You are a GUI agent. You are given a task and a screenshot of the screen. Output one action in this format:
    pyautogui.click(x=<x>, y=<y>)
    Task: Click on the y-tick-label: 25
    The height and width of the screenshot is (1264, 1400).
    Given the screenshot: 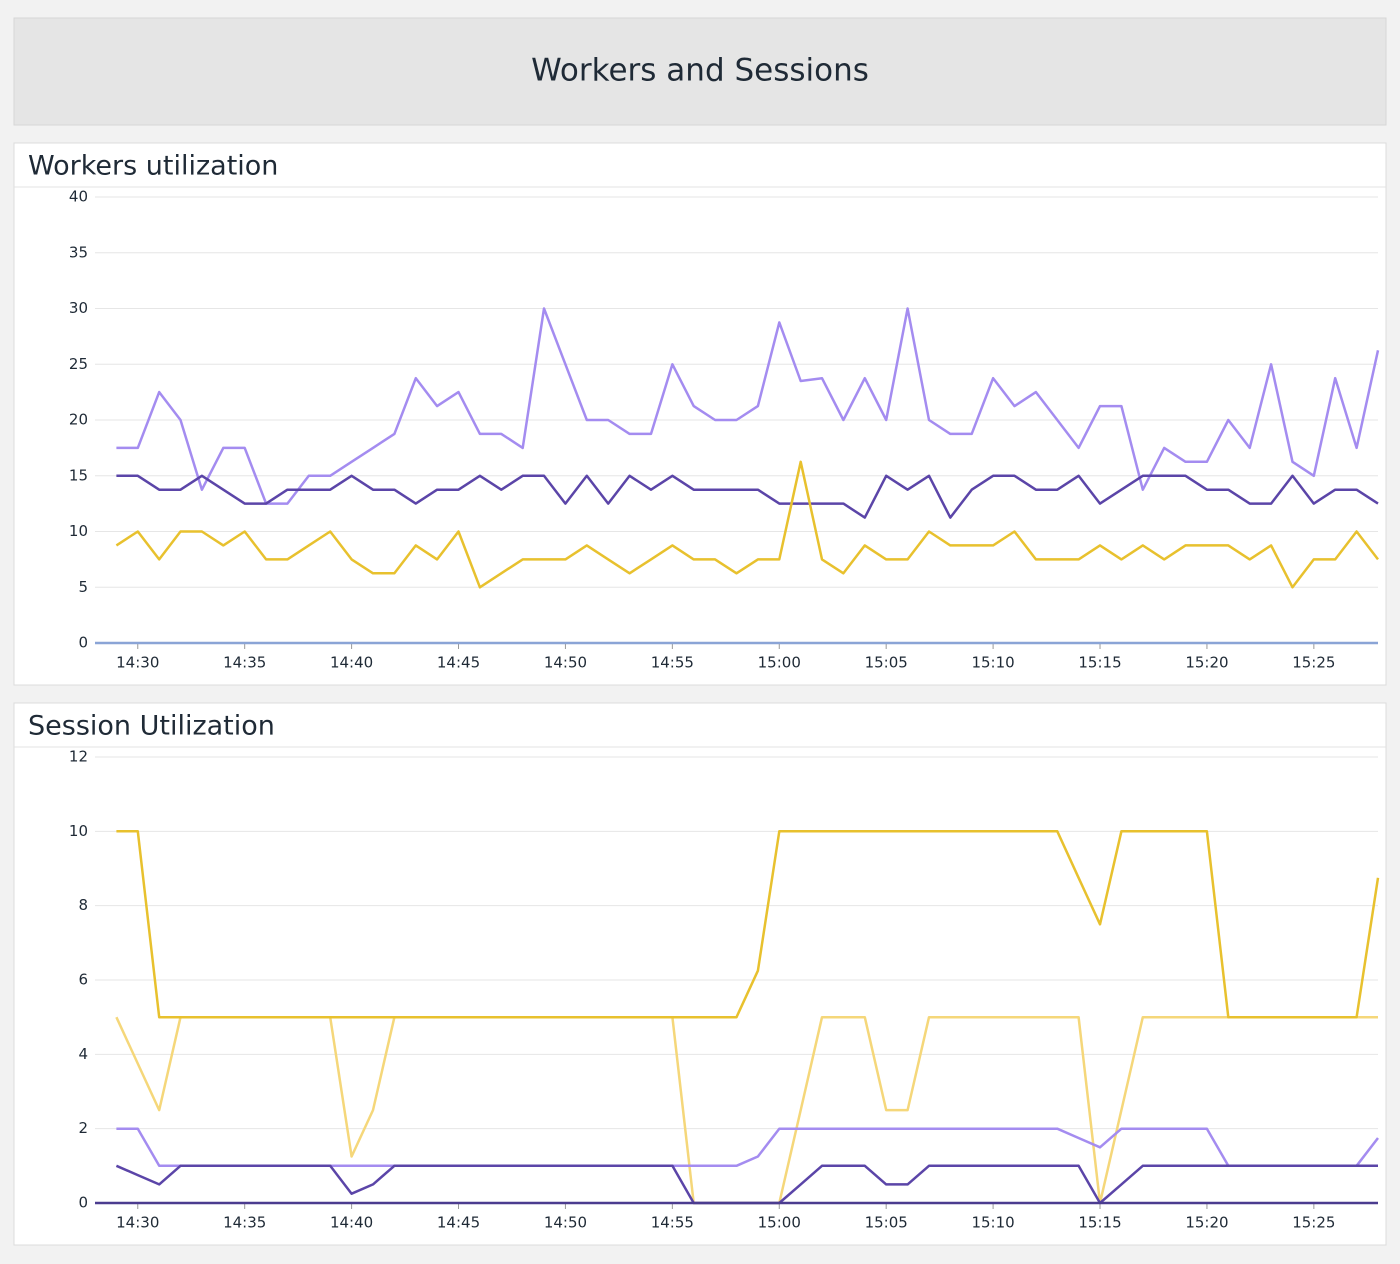 What is the action you would take?
    pyautogui.click(x=78, y=364)
    